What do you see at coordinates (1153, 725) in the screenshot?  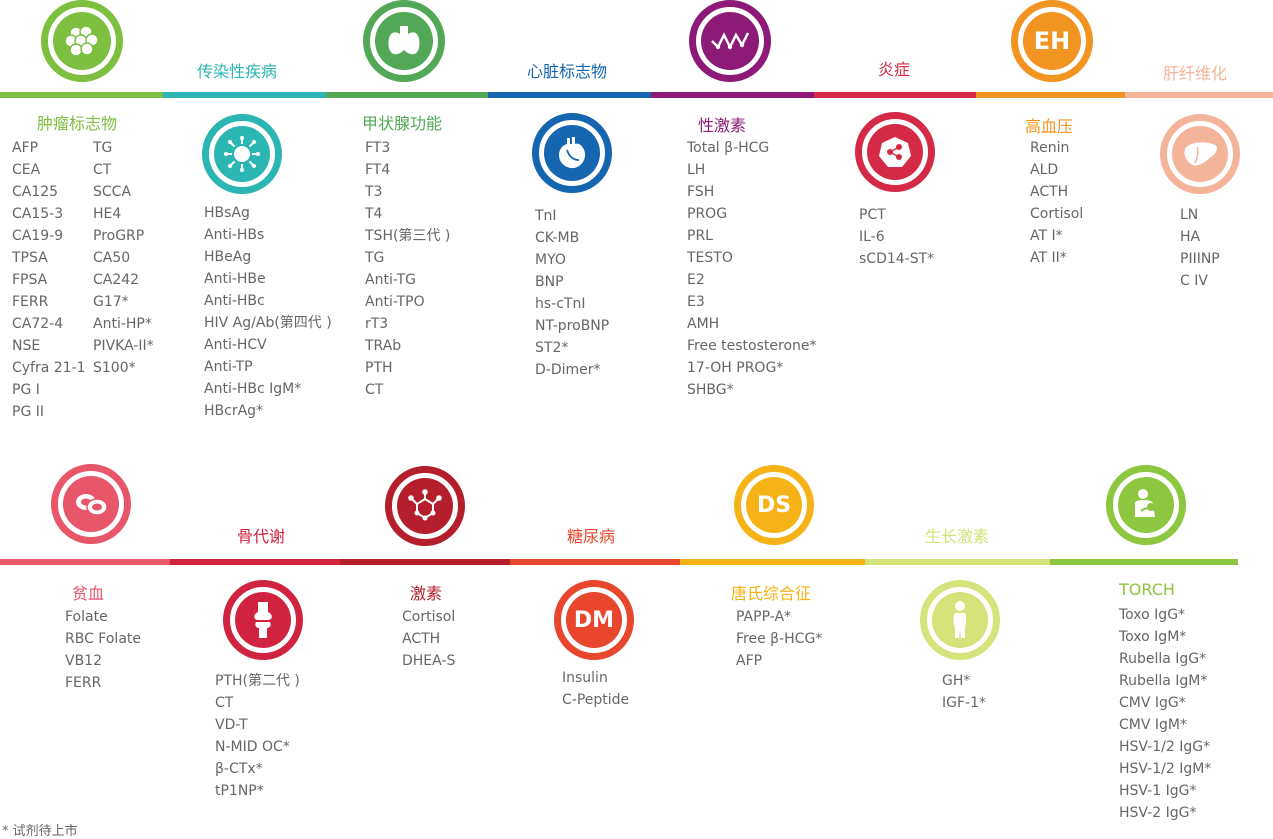 I see `test-item: CMV IgM*` at bounding box center [1153, 725].